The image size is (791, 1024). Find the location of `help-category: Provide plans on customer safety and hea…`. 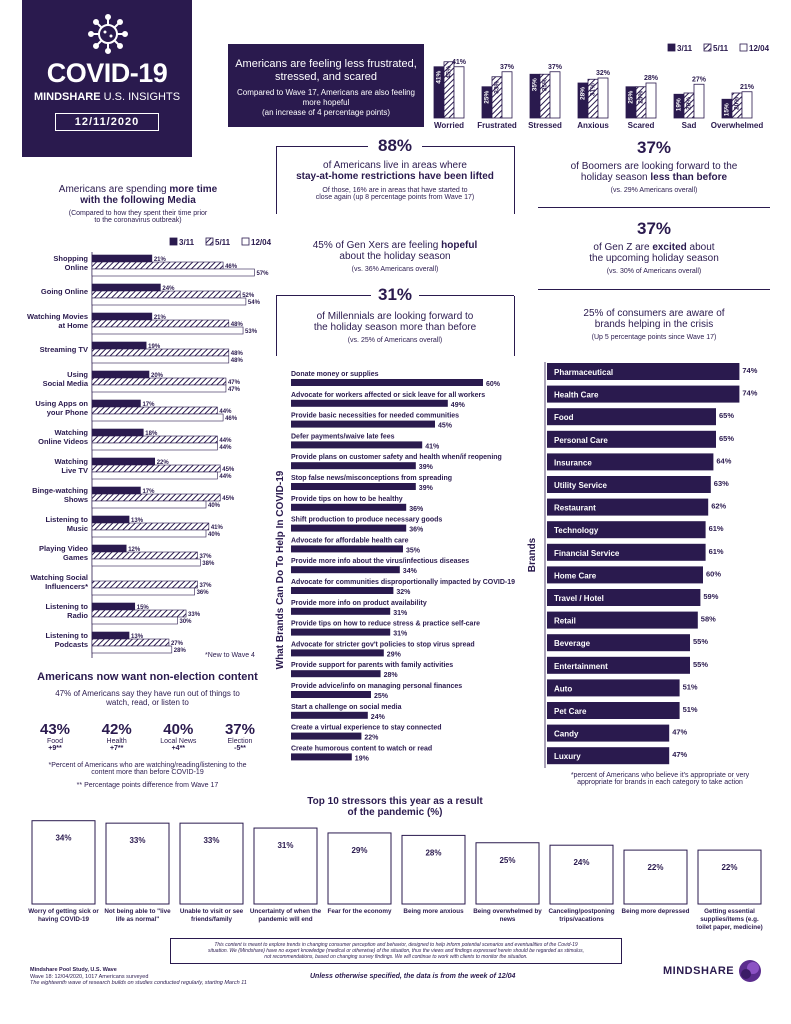

help-category: Provide plans on customer safety and hea… is located at coordinates (396, 457).